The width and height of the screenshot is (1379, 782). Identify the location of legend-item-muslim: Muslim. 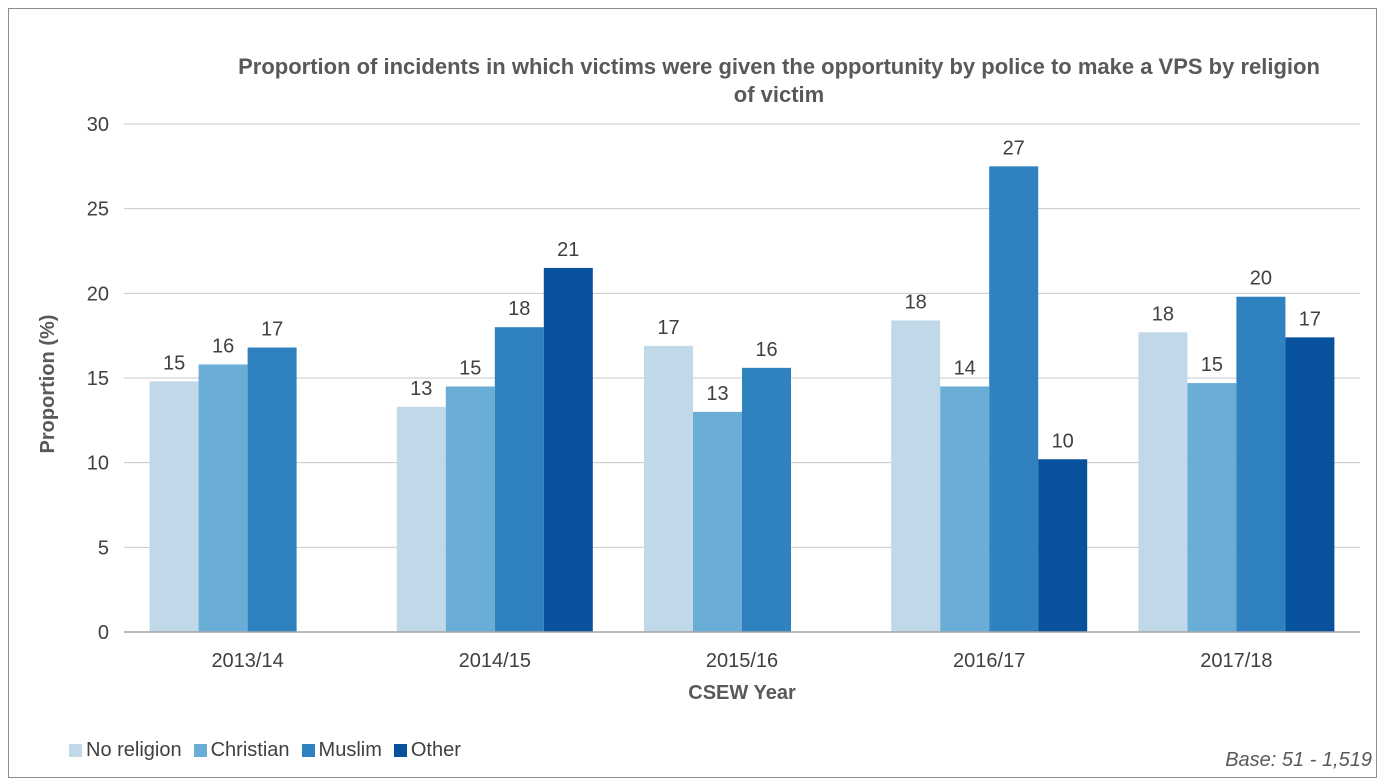
(341, 750).